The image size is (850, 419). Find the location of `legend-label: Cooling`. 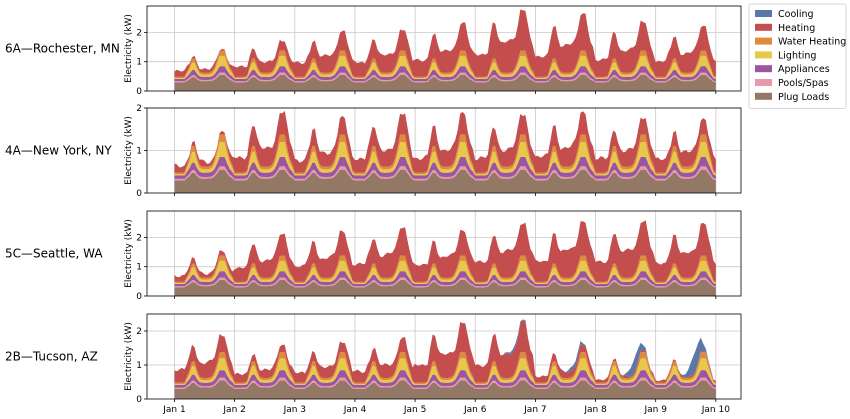

legend-label: Cooling is located at coordinates (796, 14).